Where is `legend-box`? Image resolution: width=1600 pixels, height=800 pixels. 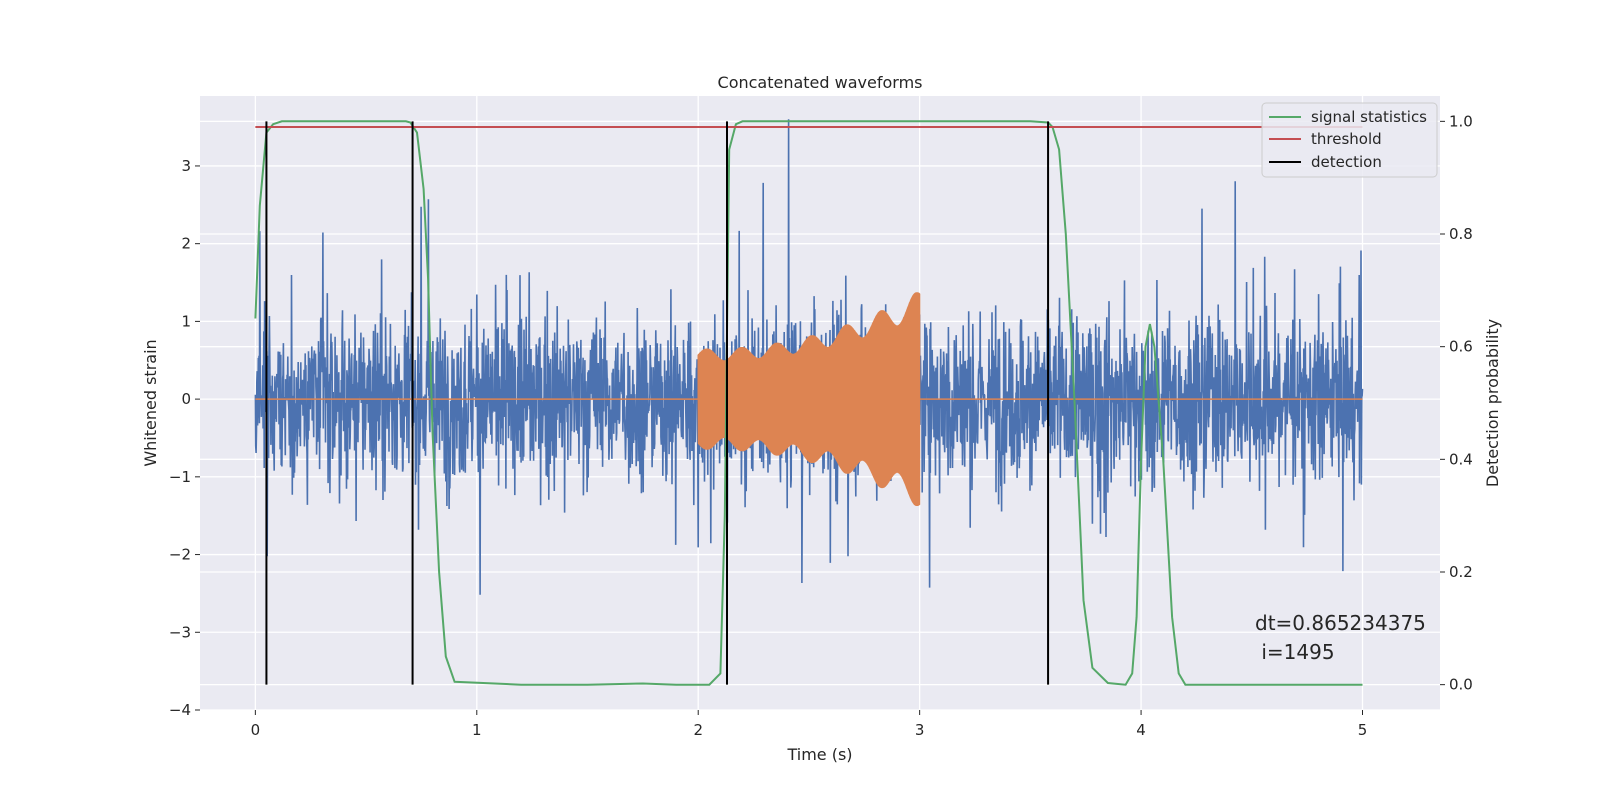
legend-box is located at coordinates (1349, 140).